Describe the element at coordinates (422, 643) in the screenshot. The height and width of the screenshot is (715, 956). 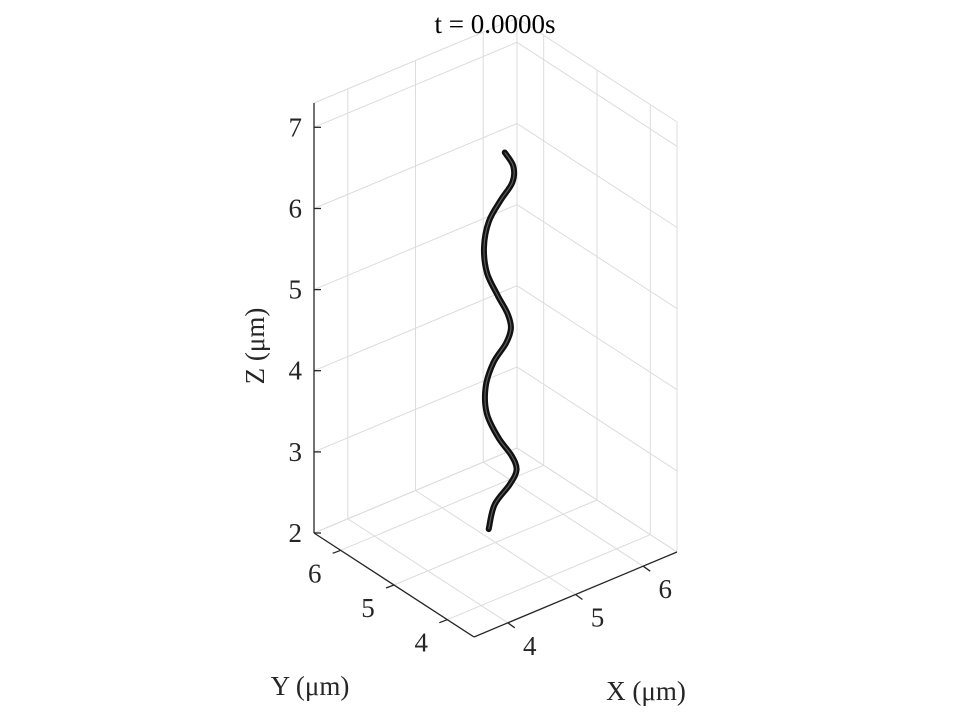
I see `y-tick-label: 4` at that location.